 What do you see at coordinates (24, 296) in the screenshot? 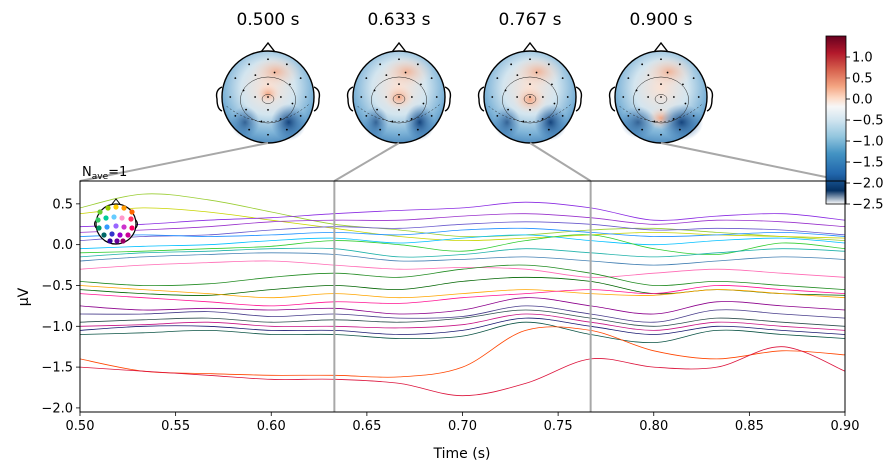
I see `y-axis-label: µV` at bounding box center [24, 296].